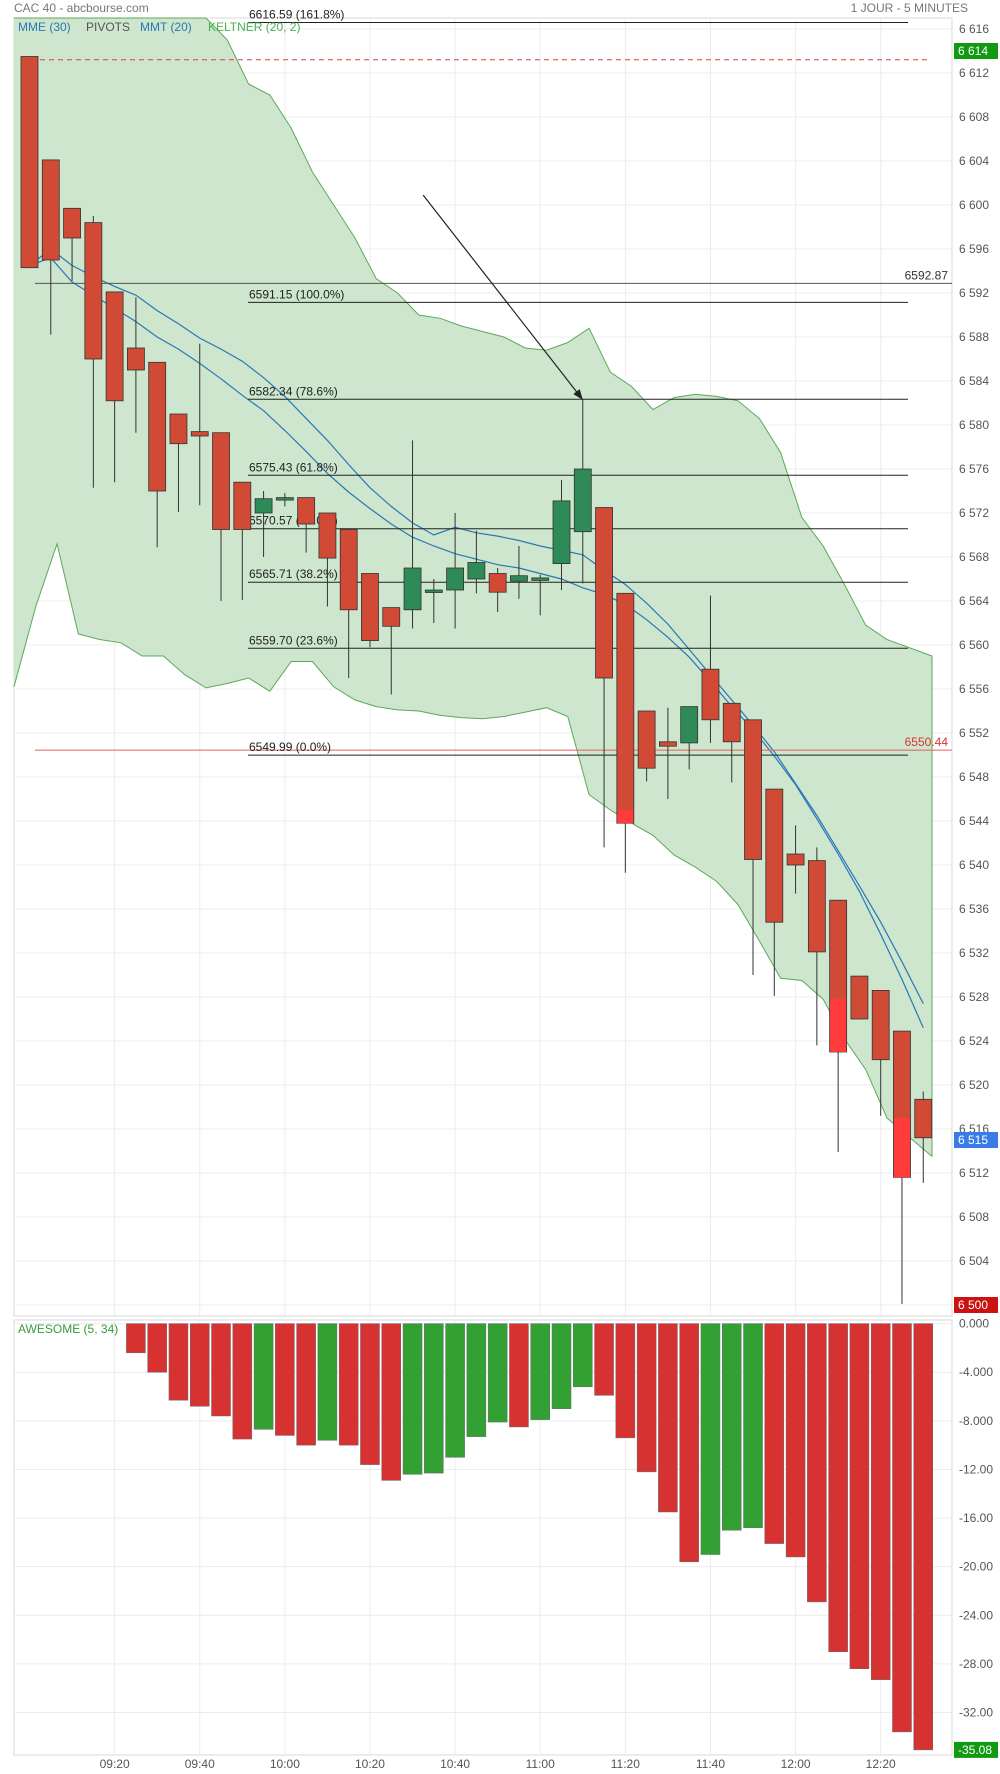  I want to click on oscillator-axis-label: -28.00, so click(976, 1664).